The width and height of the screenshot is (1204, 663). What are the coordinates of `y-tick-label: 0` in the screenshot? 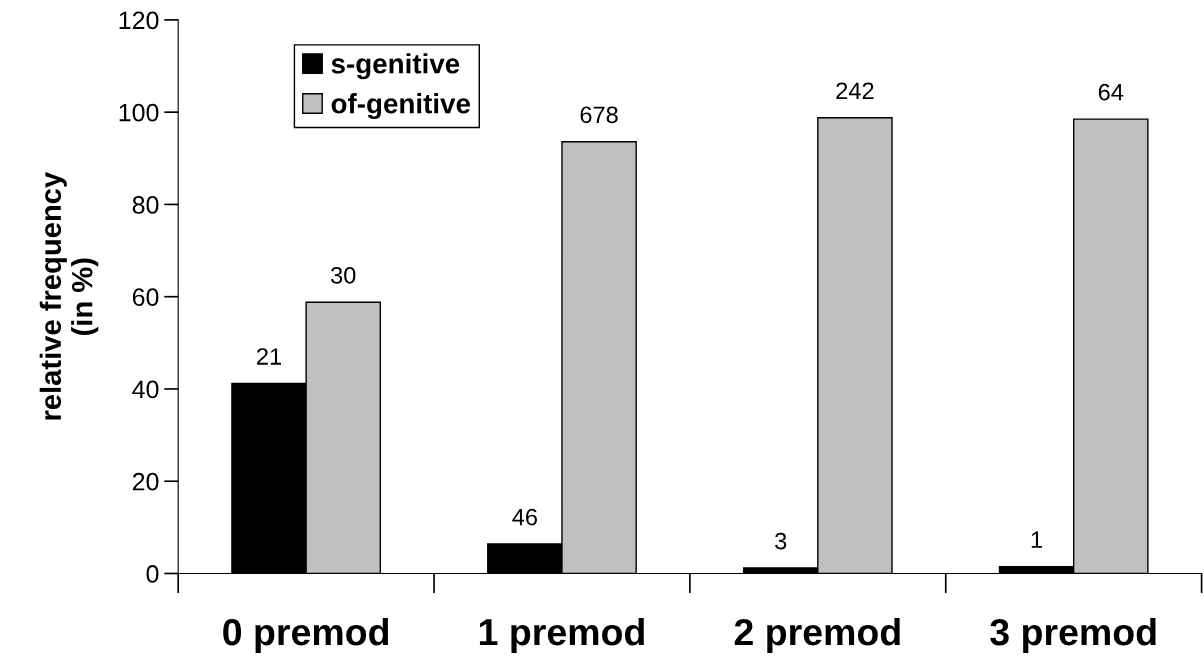 It's located at (152, 574).